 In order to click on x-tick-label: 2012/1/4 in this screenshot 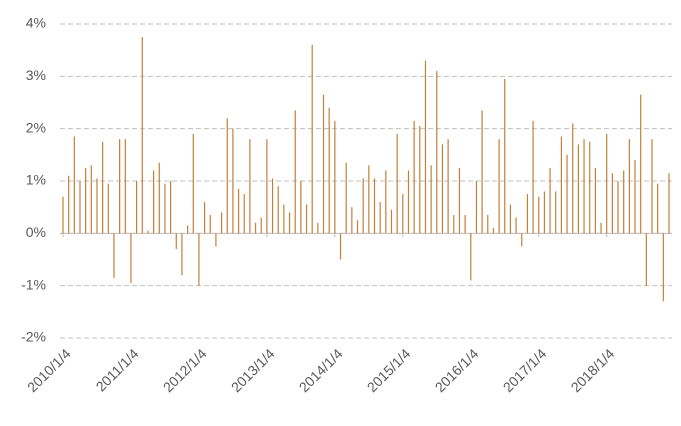, I will do `click(185, 370)`.